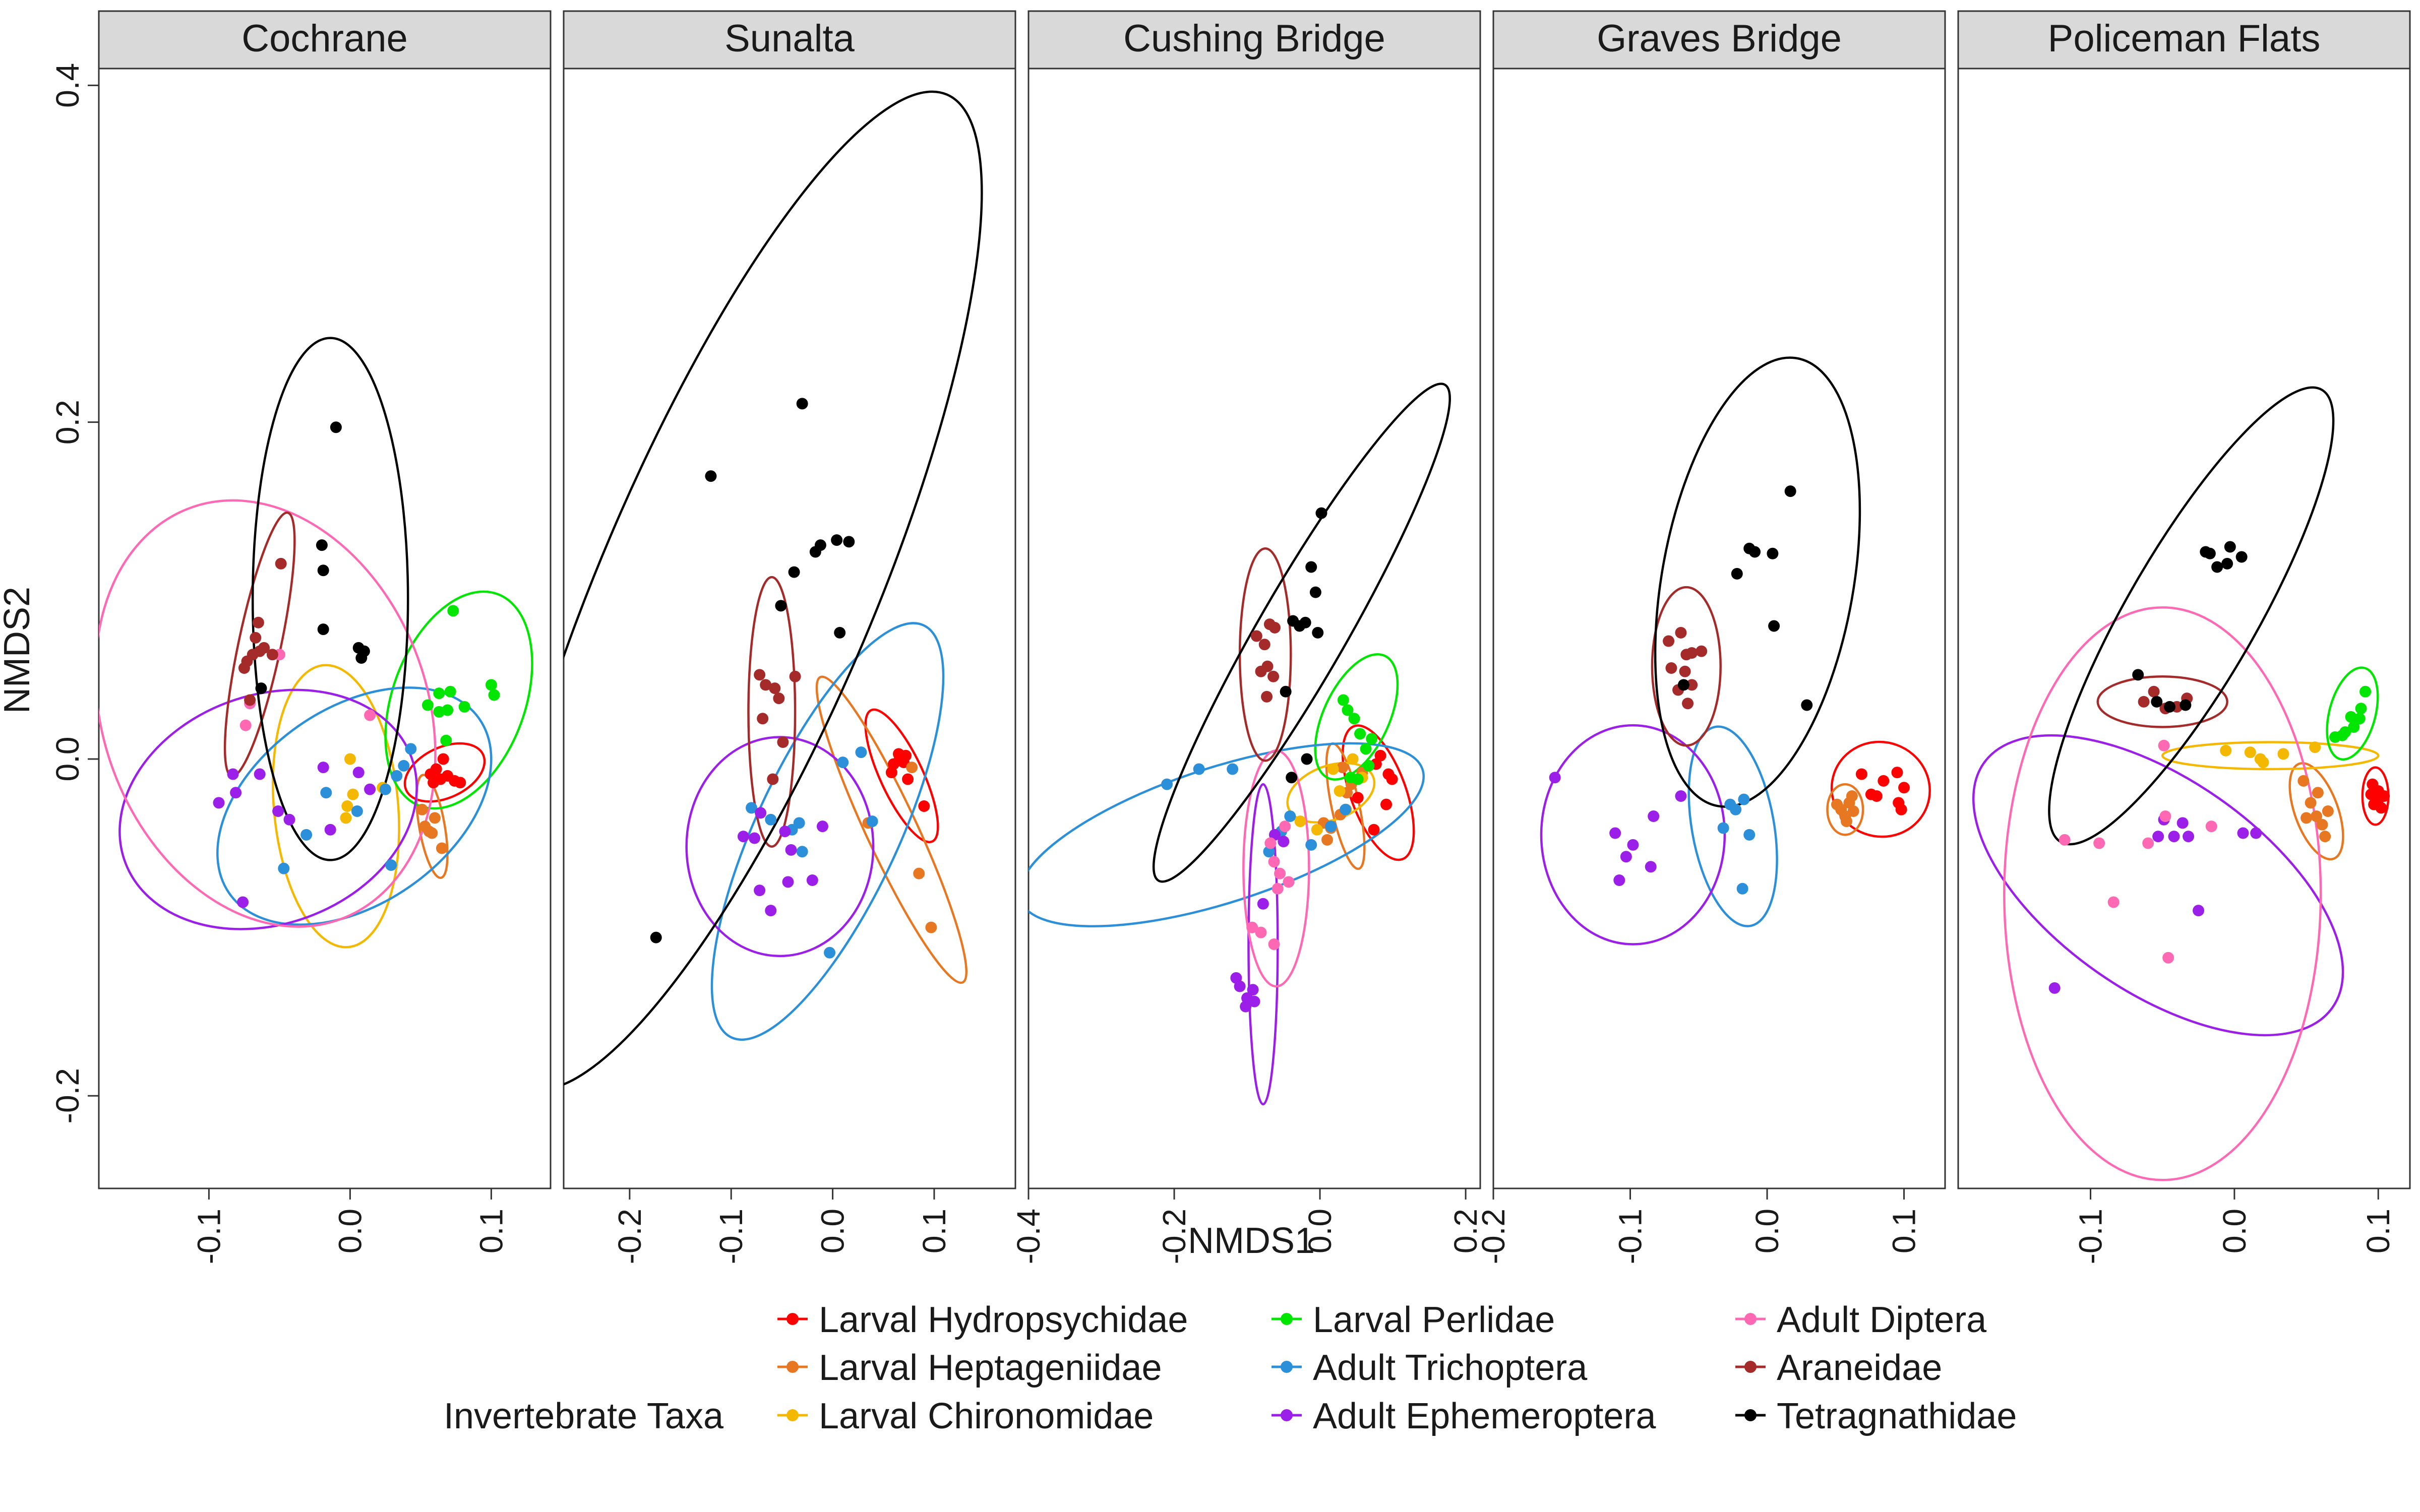 The height and width of the screenshot is (1512, 2420). Describe the element at coordinates (934, 1231) in the screenshot. I see `x-tick-label: 0.1` at that location.